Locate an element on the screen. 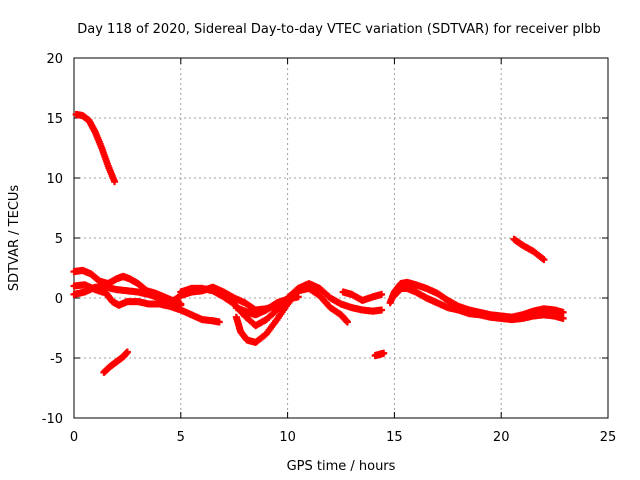 This screenshot has width=640, height=480. y-tick-label: -5 is located at coordinates (56, 359).